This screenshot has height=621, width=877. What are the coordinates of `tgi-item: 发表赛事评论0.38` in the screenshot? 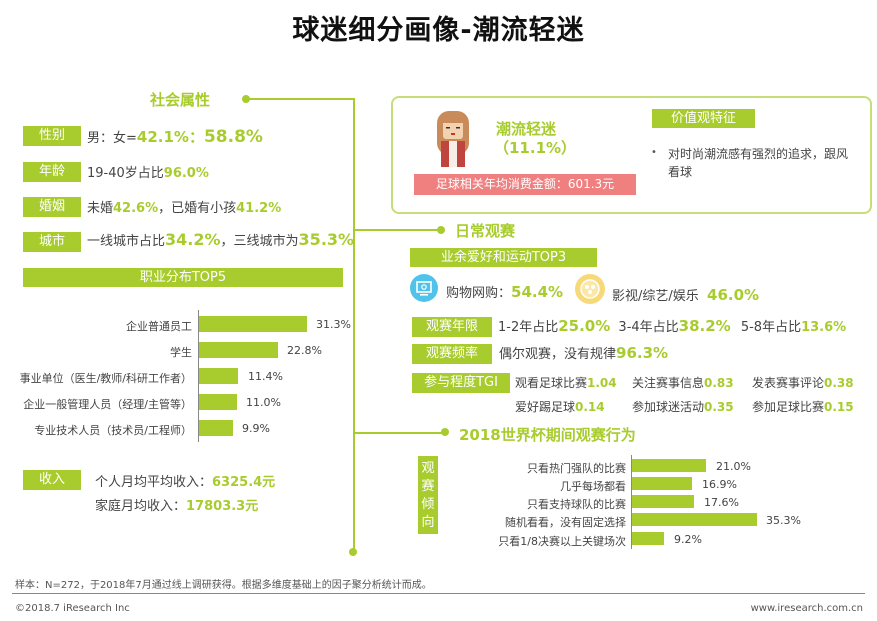 It's located at (803, 383).